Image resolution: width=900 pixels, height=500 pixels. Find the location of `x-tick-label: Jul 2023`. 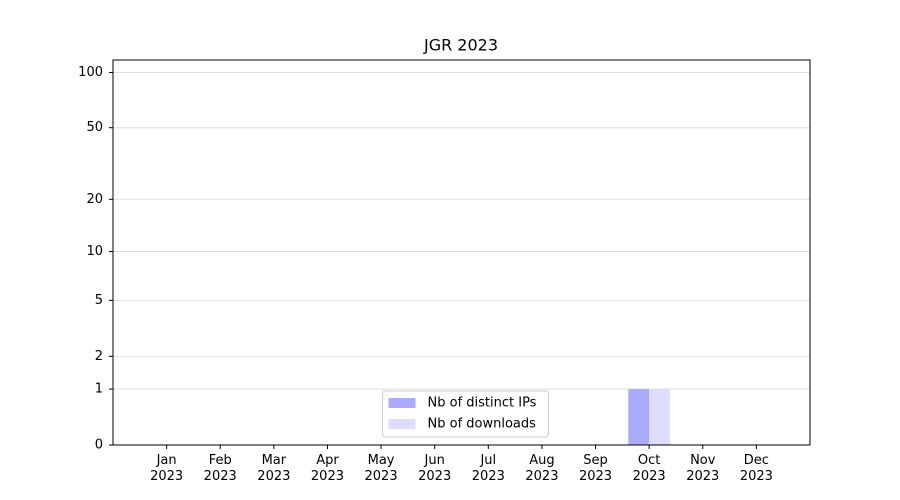

x-tick-label: Jul 2023 is located at coordinates (488, 468).